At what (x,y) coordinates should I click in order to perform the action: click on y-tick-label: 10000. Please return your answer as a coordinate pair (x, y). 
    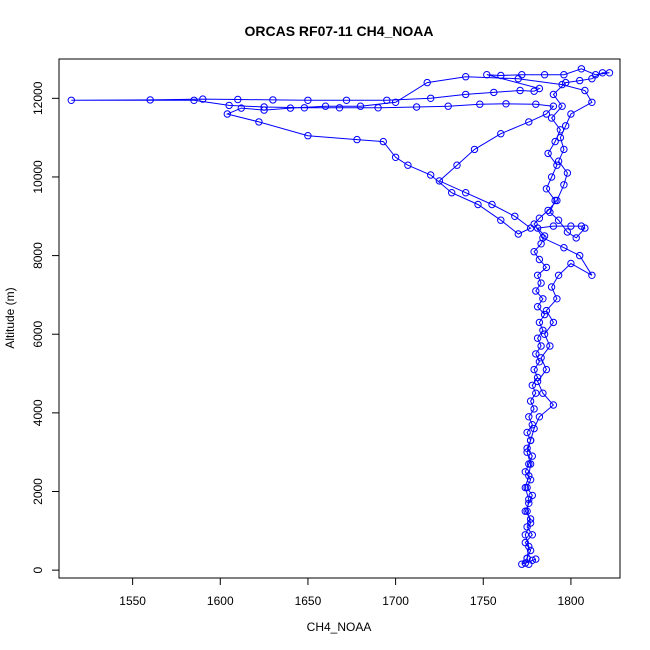
    Looking at the image, I should click on (38, 177).